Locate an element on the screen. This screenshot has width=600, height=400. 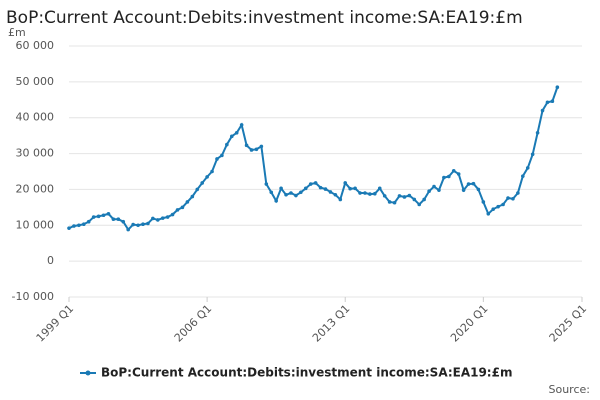
legend-marker is located at coordinates (88, 373).